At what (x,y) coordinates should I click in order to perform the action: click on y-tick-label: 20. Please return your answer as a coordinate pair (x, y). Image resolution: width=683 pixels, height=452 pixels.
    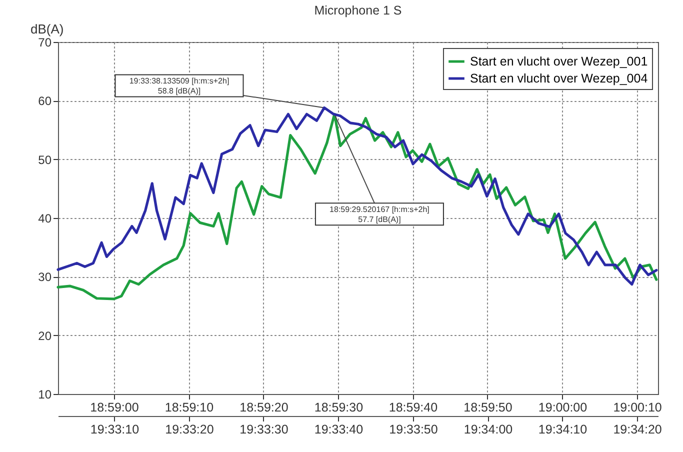
    Looking at the image, I should click on (45, 335).